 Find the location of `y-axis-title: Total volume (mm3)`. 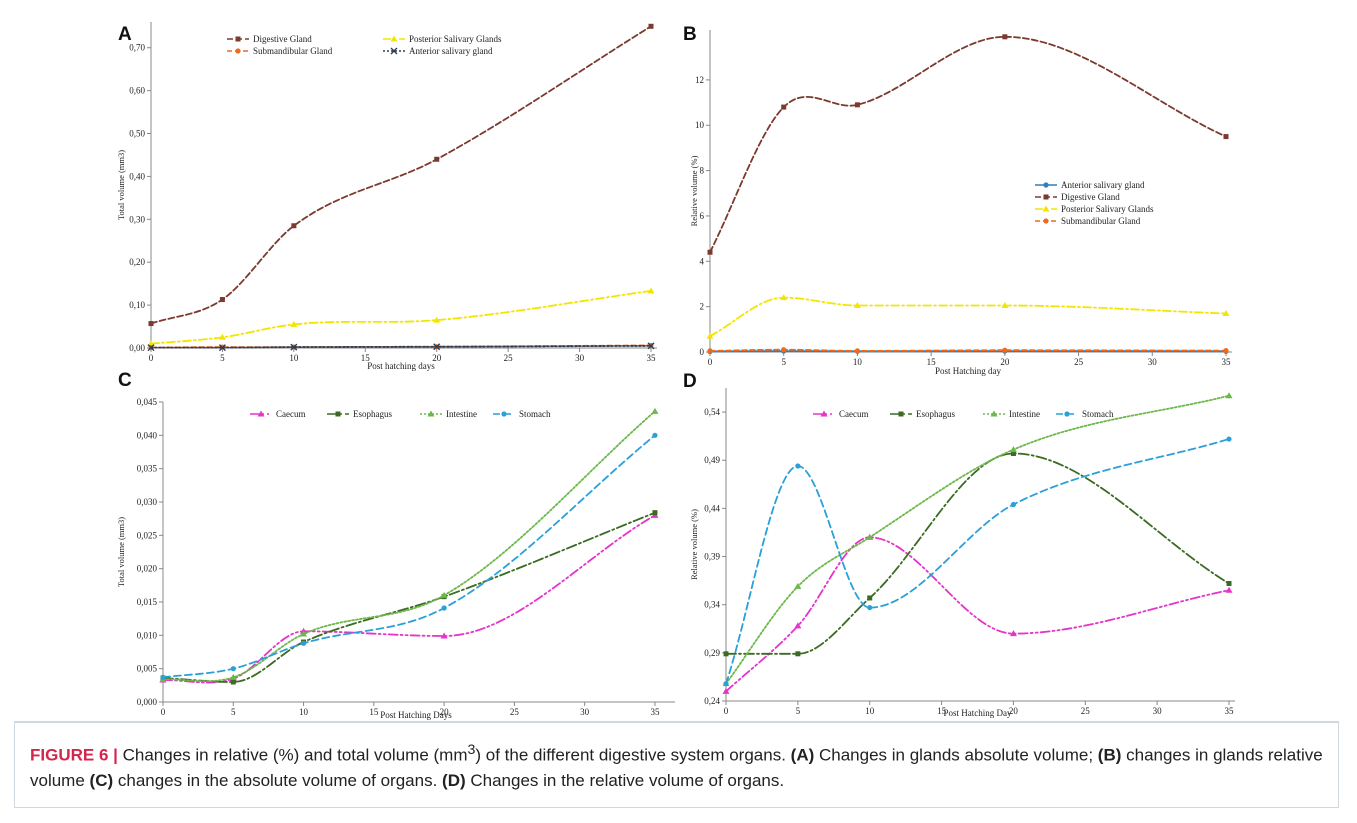

y-axis-title: Total volume (mm3) is located at coordinates (121, 552).